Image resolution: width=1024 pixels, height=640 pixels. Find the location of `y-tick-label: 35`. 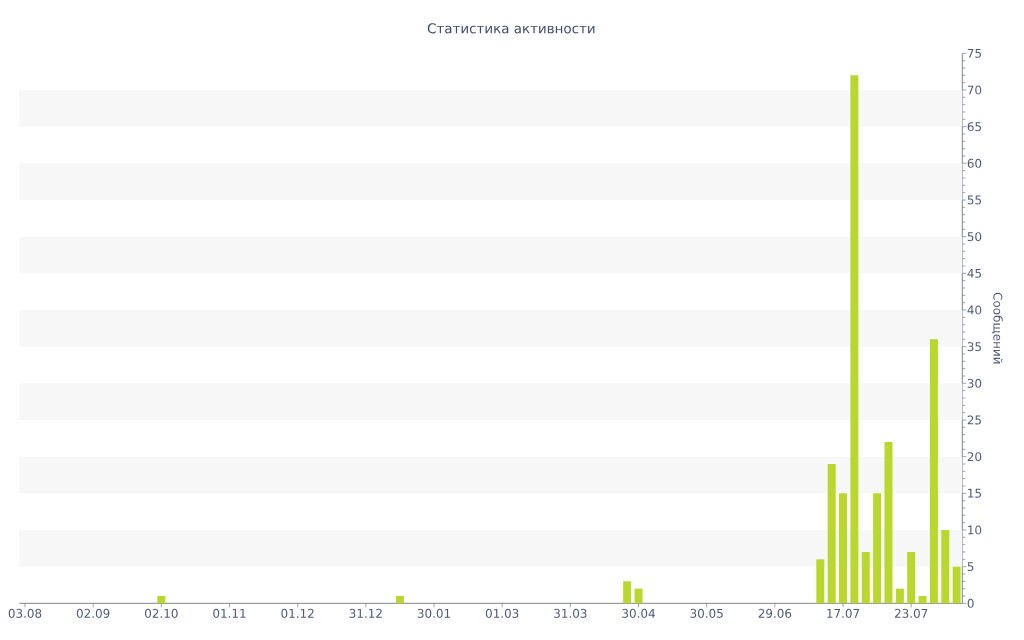

y-tick-label: 35 is located at coordinates (974, 347).